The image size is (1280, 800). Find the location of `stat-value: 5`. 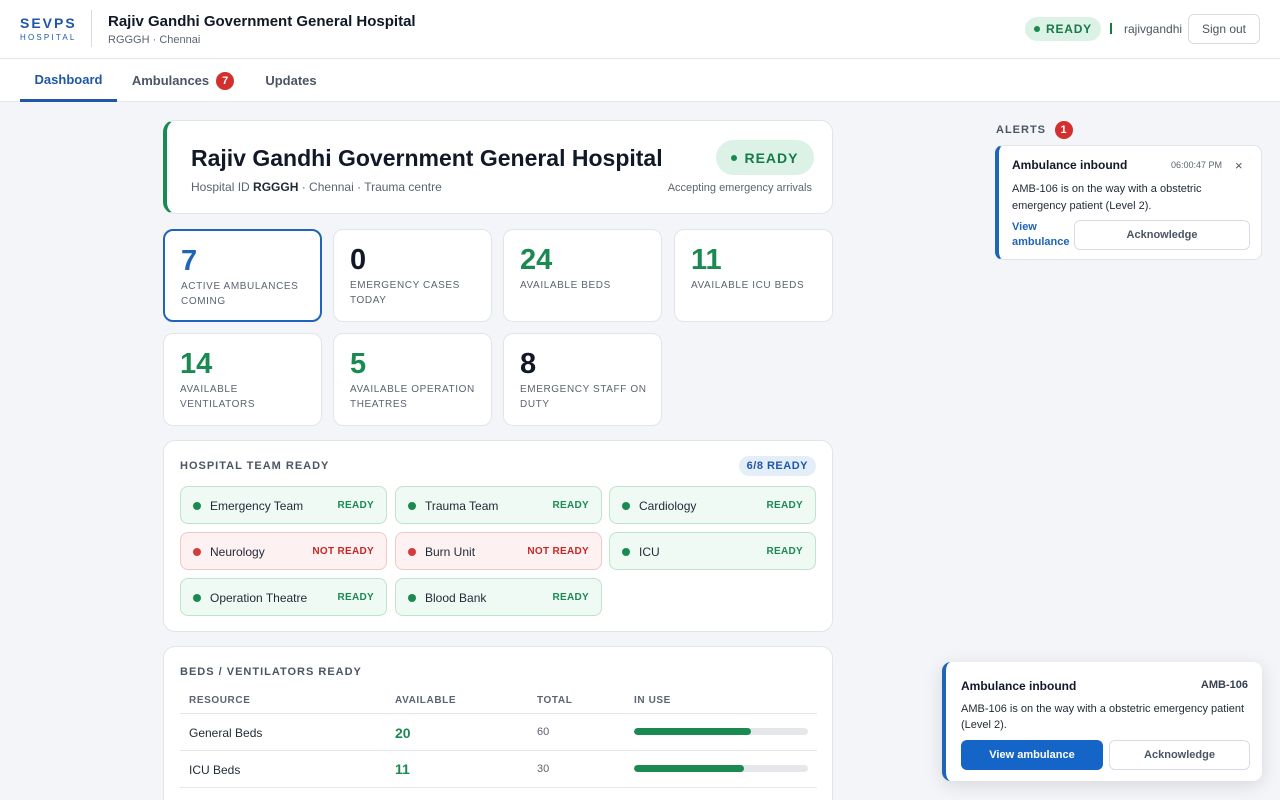

stat-value: 5 is located at coordinates (358, 364).